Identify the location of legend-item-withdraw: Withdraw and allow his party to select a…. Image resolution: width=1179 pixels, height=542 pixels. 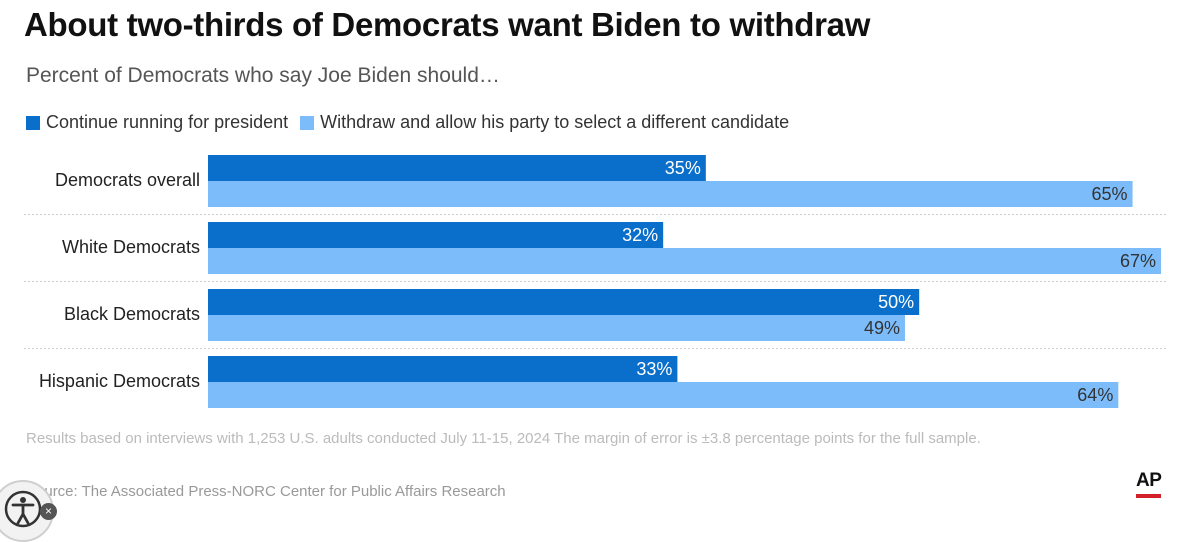
(544, 122).